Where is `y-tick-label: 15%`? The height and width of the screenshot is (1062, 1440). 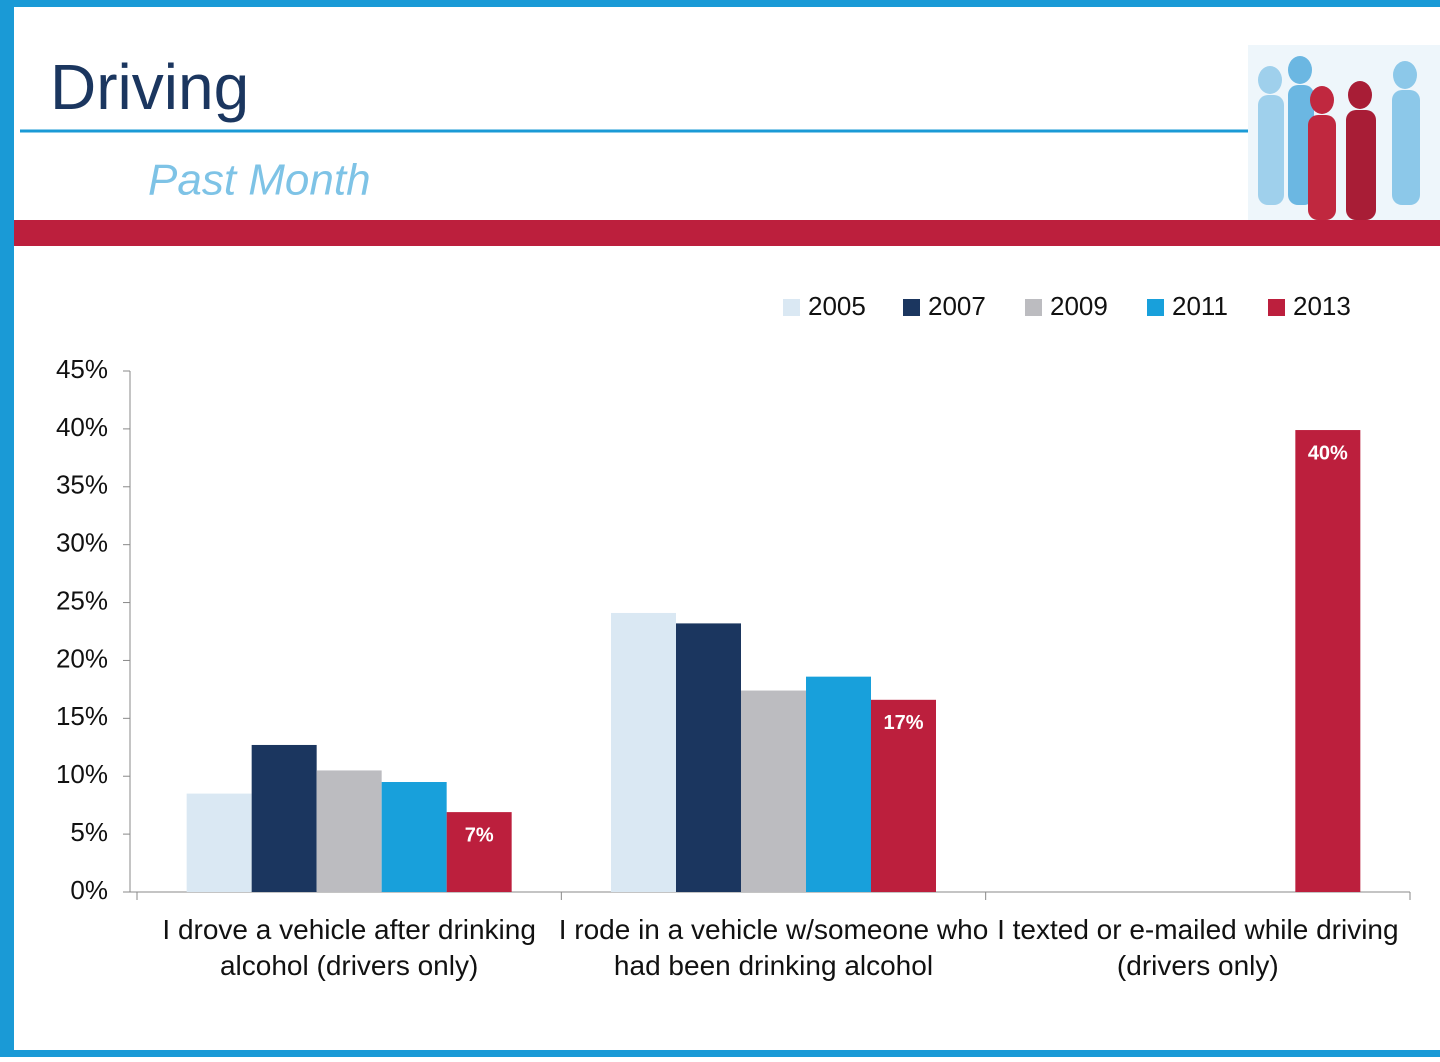
y-tick-label: 15% is located at coordinates (82, 716).